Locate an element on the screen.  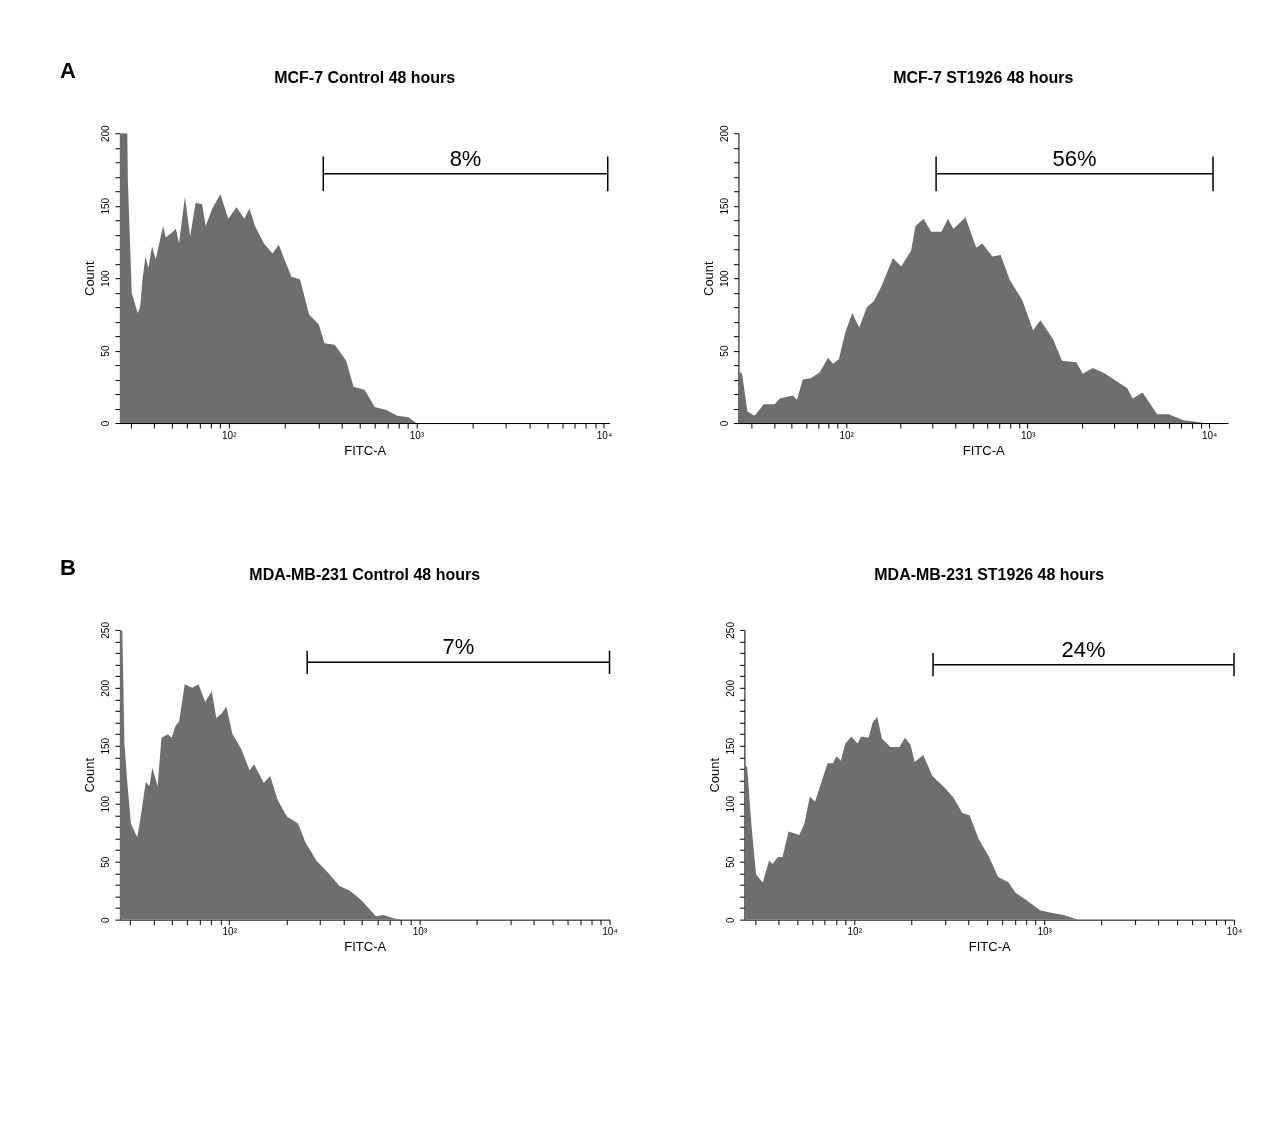
series-label: 7% is located at coordinates (458, 647).